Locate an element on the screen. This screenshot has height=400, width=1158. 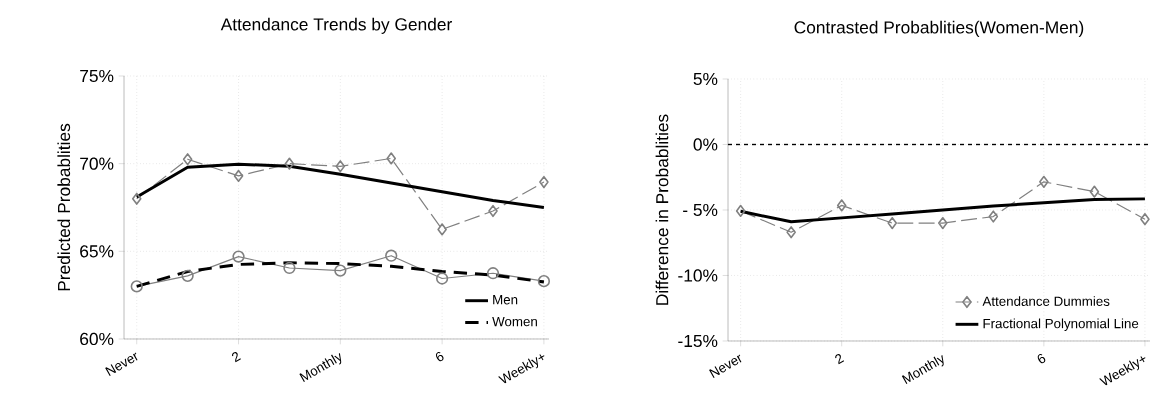
legend-label: Attendance Dummies is located at coordinates (1046, 301).